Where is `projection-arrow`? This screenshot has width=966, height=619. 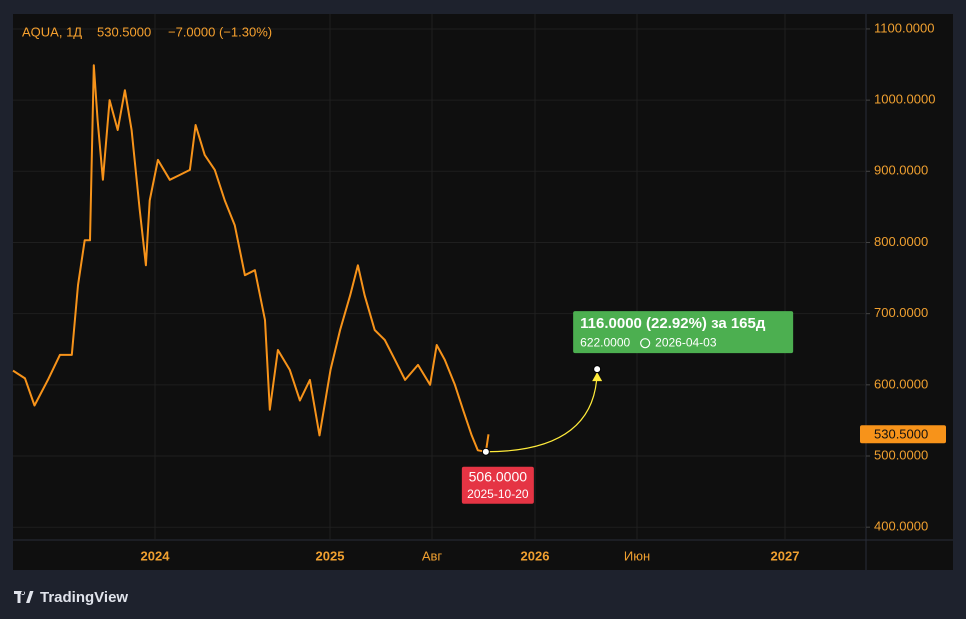 projection-arrow is located at coordinates (597, 377).